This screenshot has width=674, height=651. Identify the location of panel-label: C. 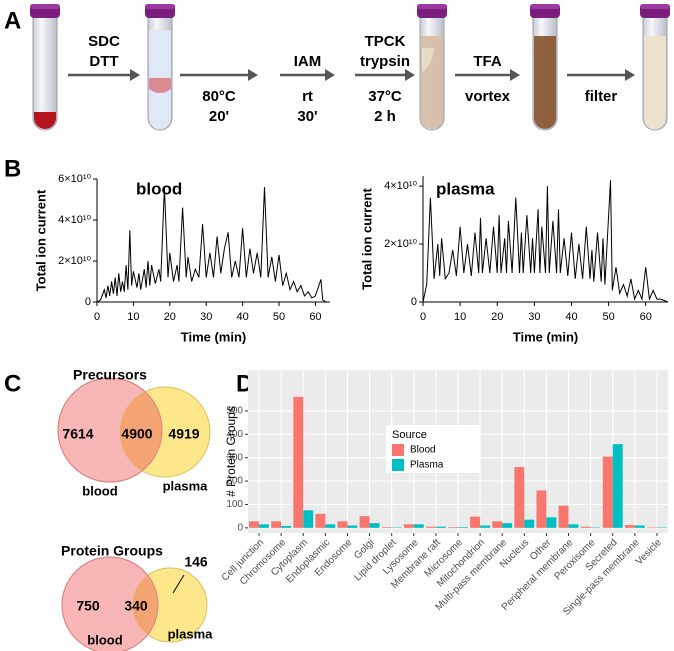
(12, 383).